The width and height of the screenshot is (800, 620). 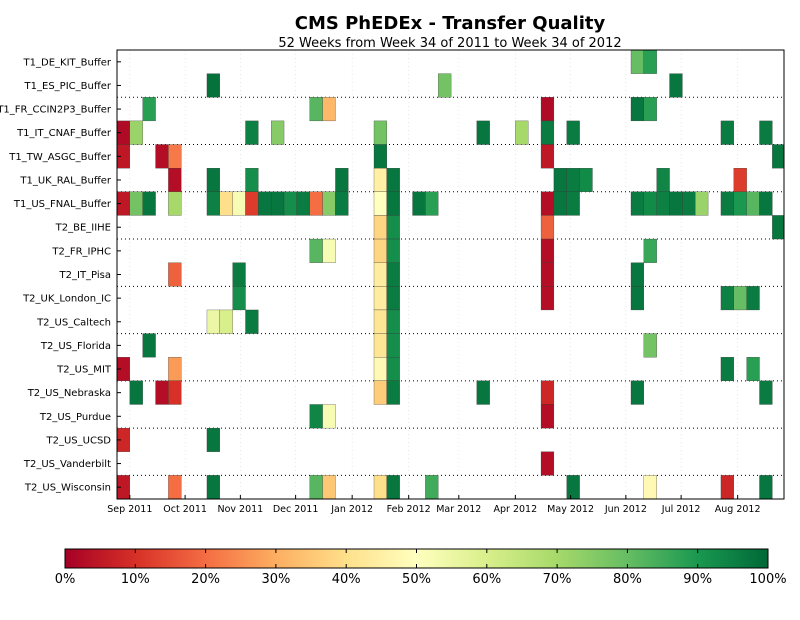 I want to click on colorbar-tick-label: 70%, so click(x=557, y=579).